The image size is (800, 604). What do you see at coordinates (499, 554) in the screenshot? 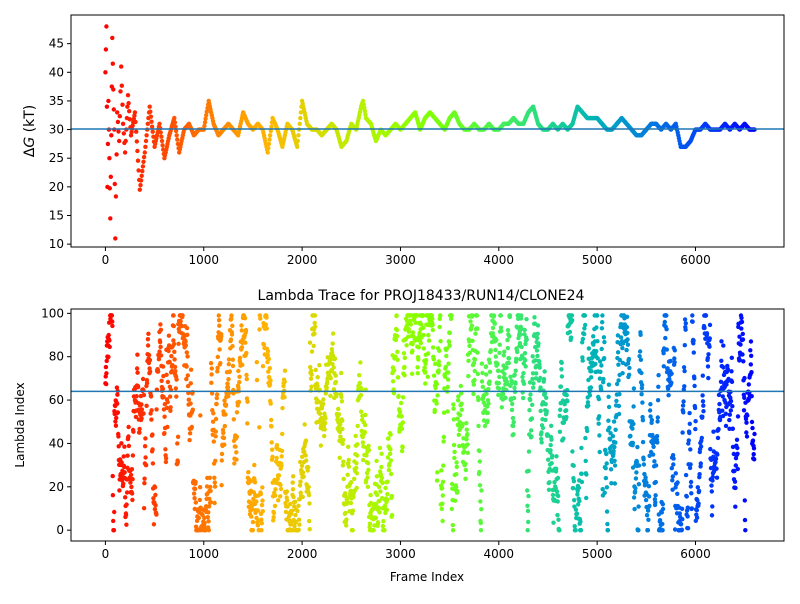
I see `bottom-x-tick-label: 4000` at bounding box center [499, 554].